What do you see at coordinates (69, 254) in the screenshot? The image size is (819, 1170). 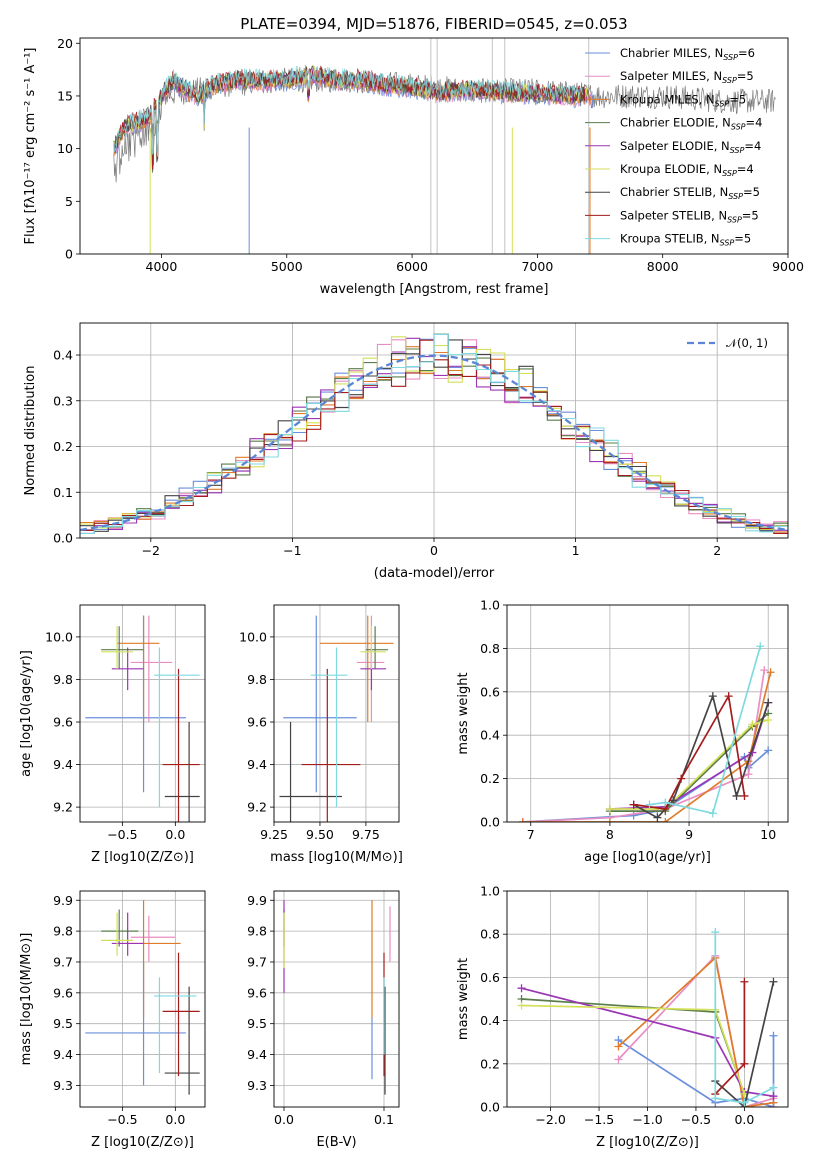 I see `y-tick-label: 0` at bounding box center [69, 254].